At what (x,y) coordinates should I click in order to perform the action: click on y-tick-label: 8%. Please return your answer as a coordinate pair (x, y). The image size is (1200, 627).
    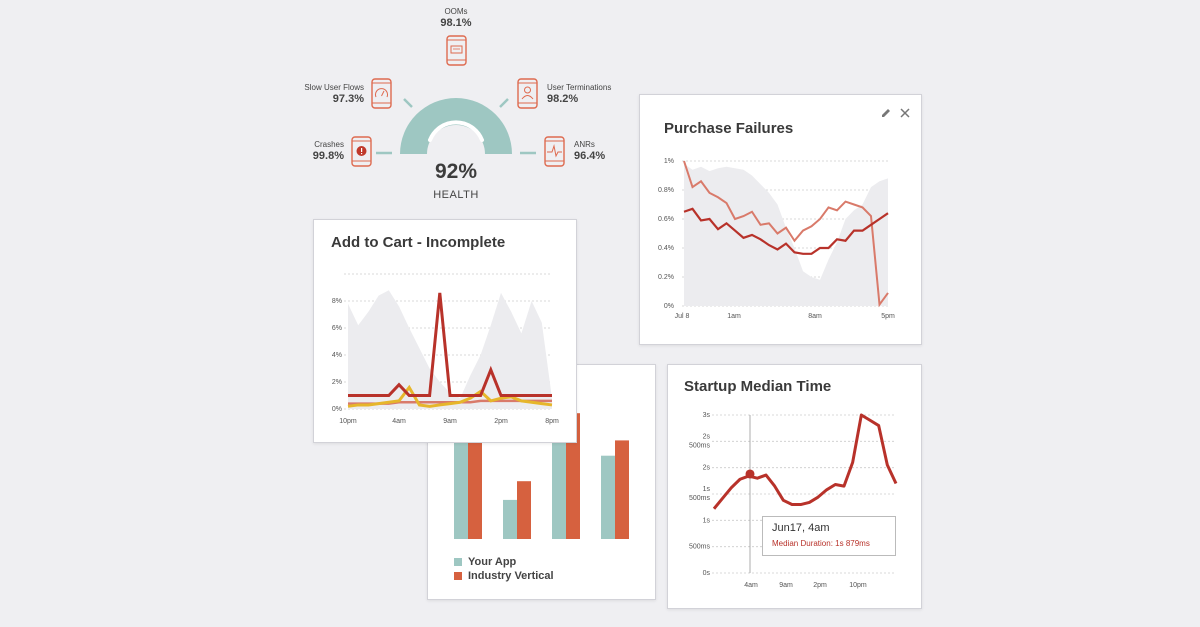
    Looking at the image, I should click on (337, 301).